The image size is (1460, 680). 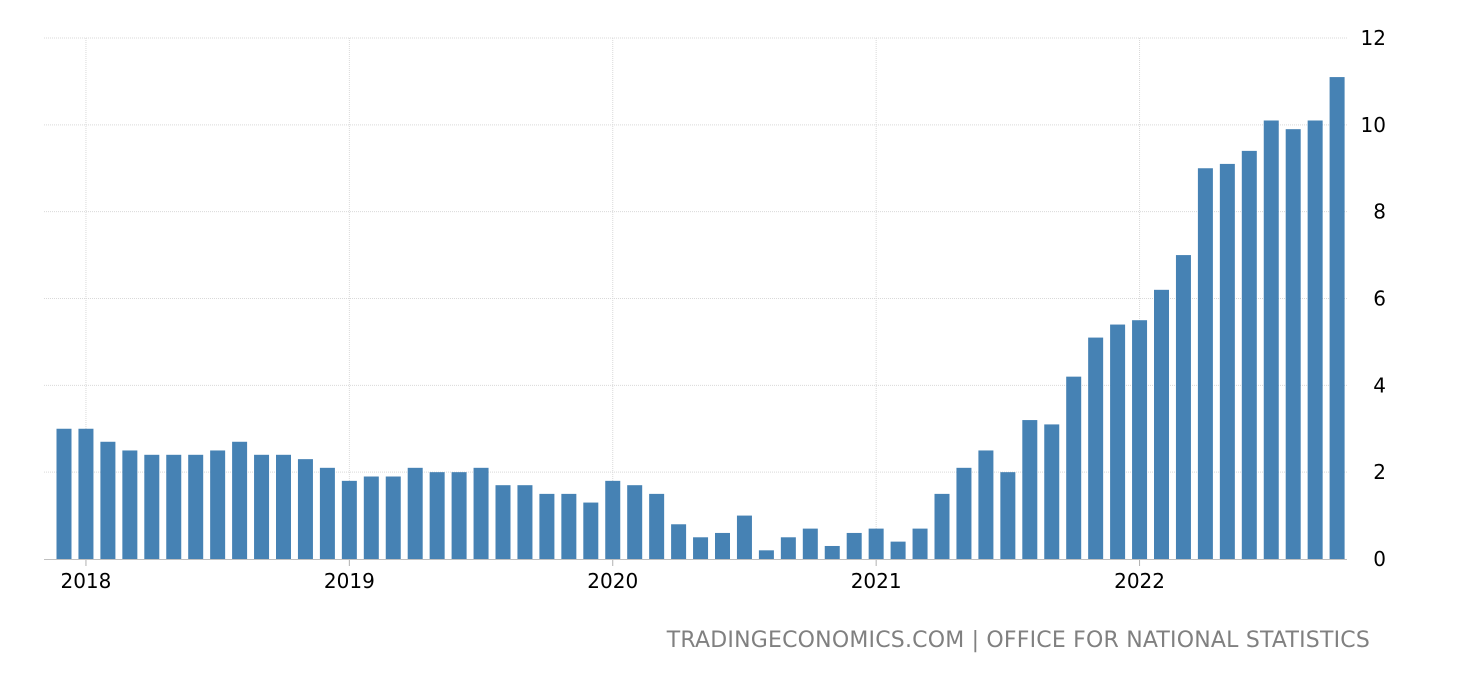 I want to click on y-tick-label: 8, so click(x=1379, y=212).